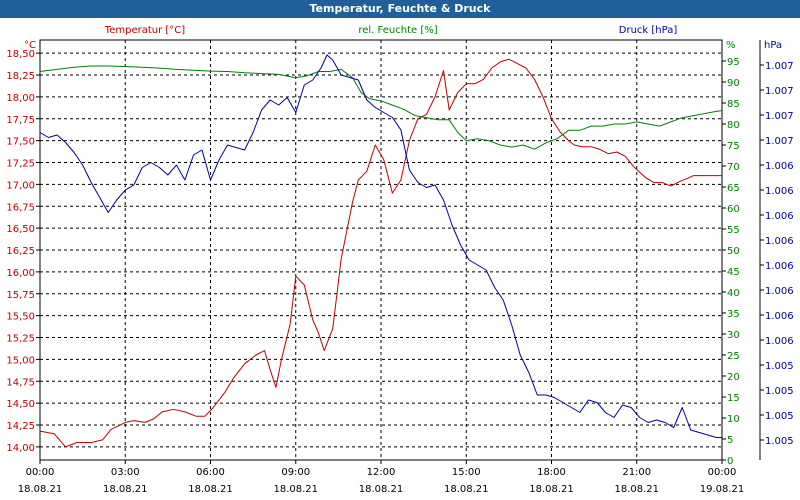  I want to click on window-title: Temperatur, Feuchte & Druck, so click(400, 8).